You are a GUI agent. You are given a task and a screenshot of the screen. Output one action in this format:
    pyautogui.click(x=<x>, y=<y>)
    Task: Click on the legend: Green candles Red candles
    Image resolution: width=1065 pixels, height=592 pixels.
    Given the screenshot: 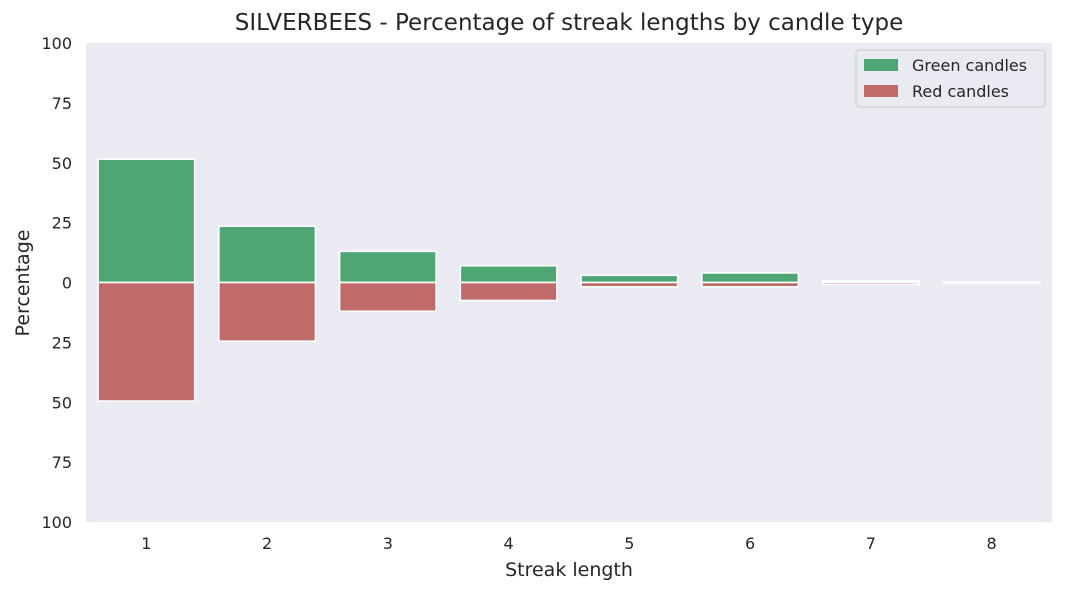 What is the action you would take?
    pyautogui.click(x=950, y=78)
    